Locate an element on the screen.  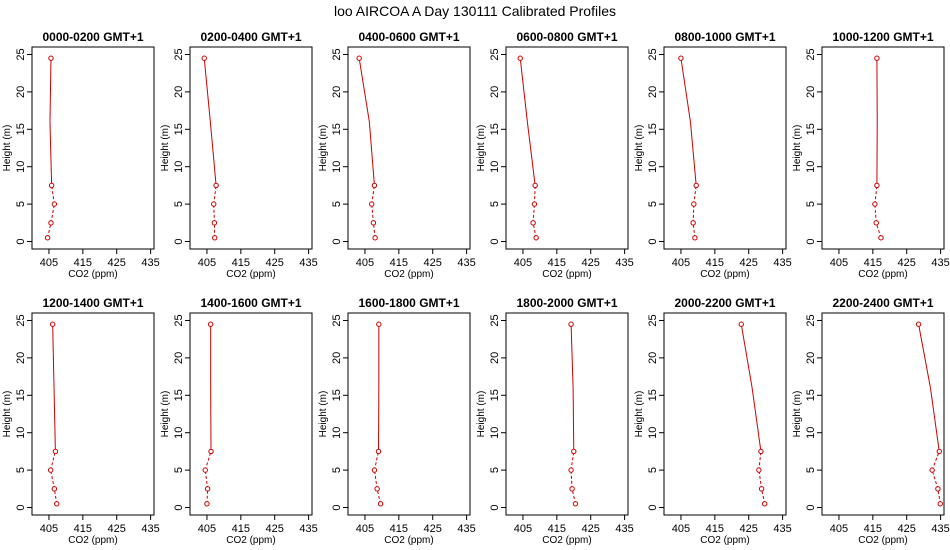
panel-title: 2000-2200 GMT+1 is located at coordinates (724, 303).